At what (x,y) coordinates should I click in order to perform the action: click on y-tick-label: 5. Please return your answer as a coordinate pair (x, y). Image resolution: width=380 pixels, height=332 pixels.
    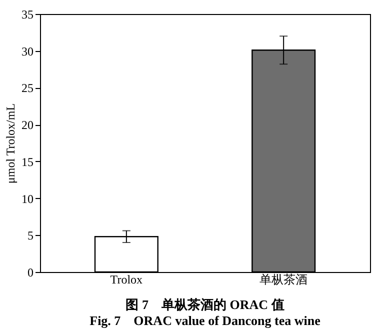
    Looking at the image, I should click on (31, 235).